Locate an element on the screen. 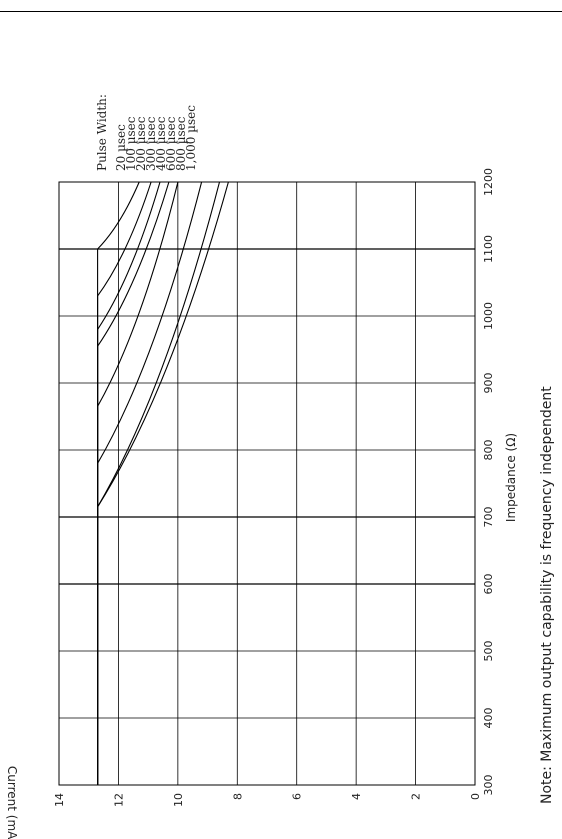 The image size is (562, 839). y-tick-label-14: 14 is located at coordinates (59, 800).